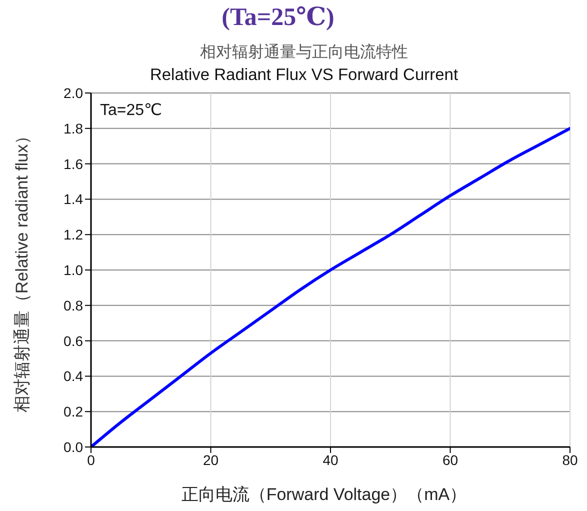 The image size is (587, 511). I want to click on x-tick-label: 60, so click(450, 460).